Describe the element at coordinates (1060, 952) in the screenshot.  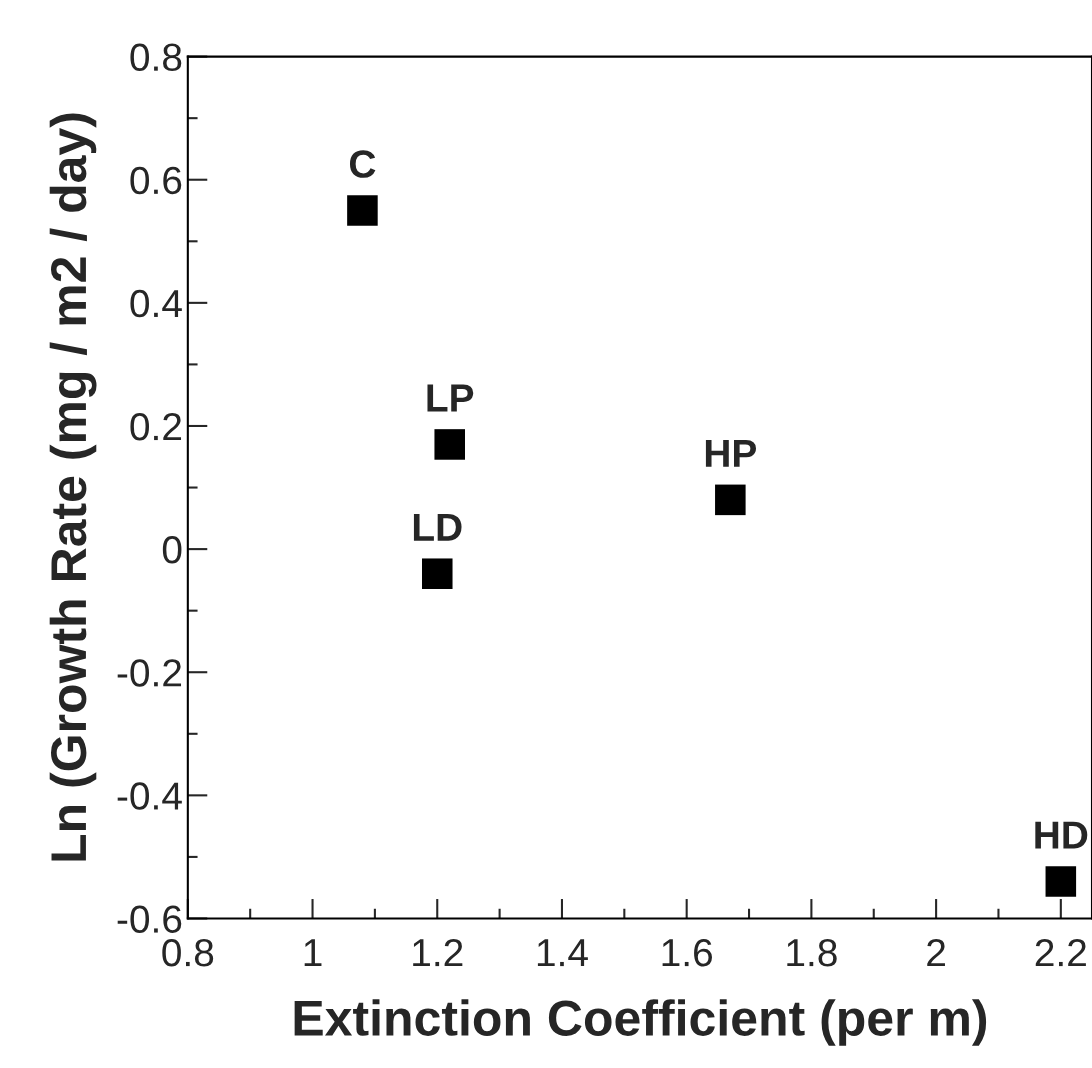
I see `x-tick-label: 2.2` at that location.